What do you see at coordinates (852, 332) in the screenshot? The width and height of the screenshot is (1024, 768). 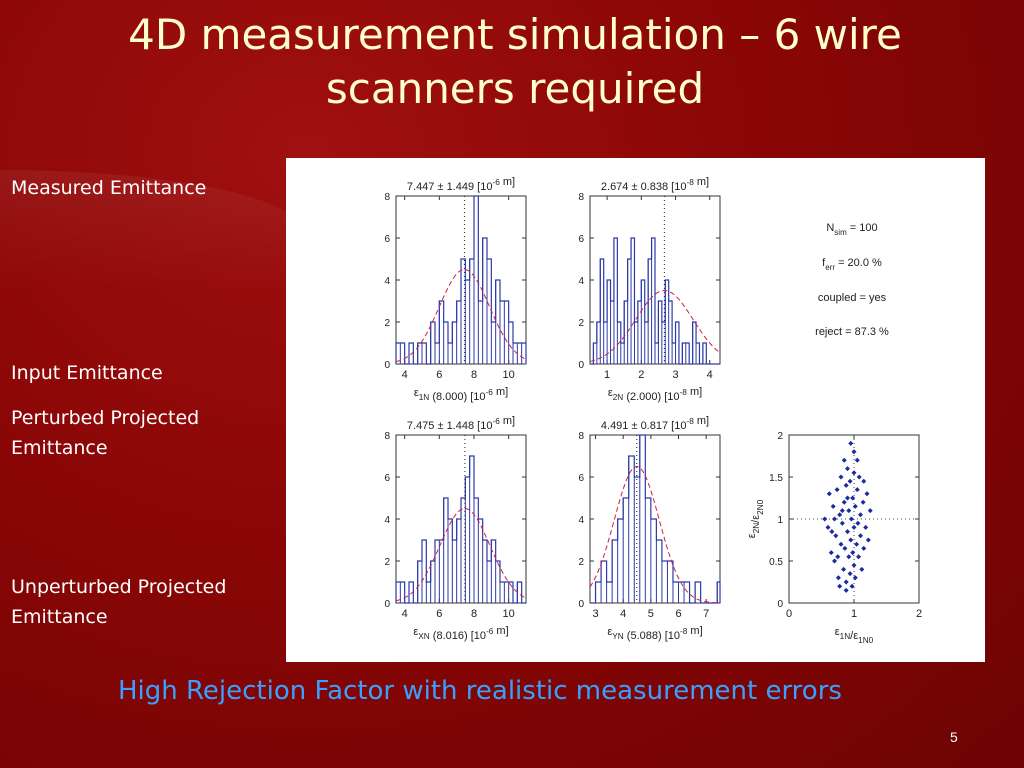 I see `stats-reject: reject = 87.3 %` at bounding box center [852, 332].